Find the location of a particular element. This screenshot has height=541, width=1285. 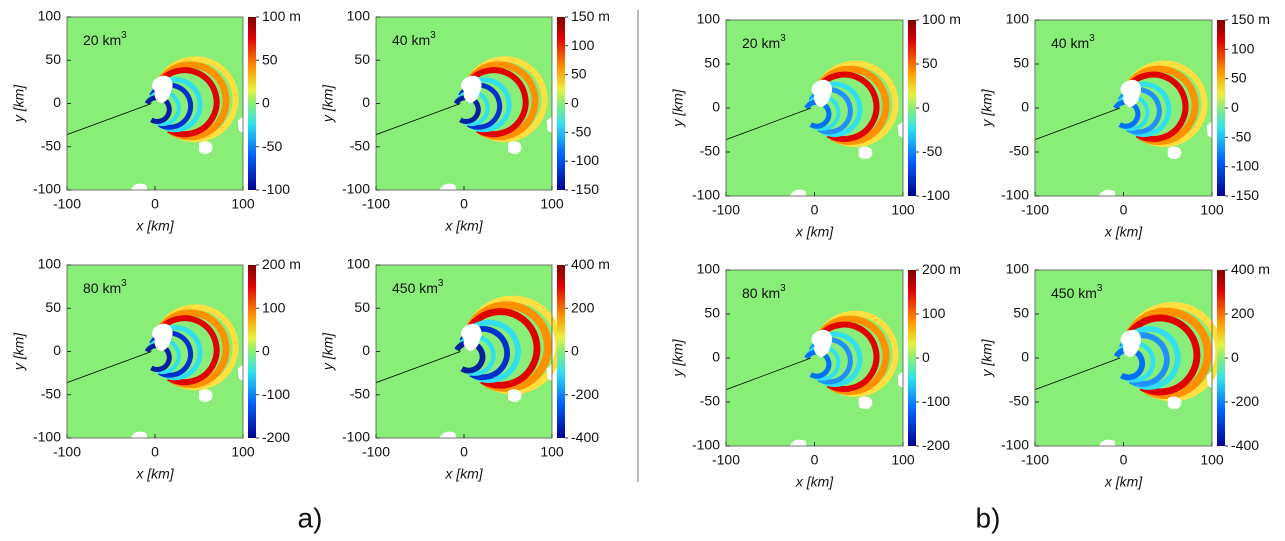

colorbar-tick-label: 400 m is located at coordinates (1250, 269).